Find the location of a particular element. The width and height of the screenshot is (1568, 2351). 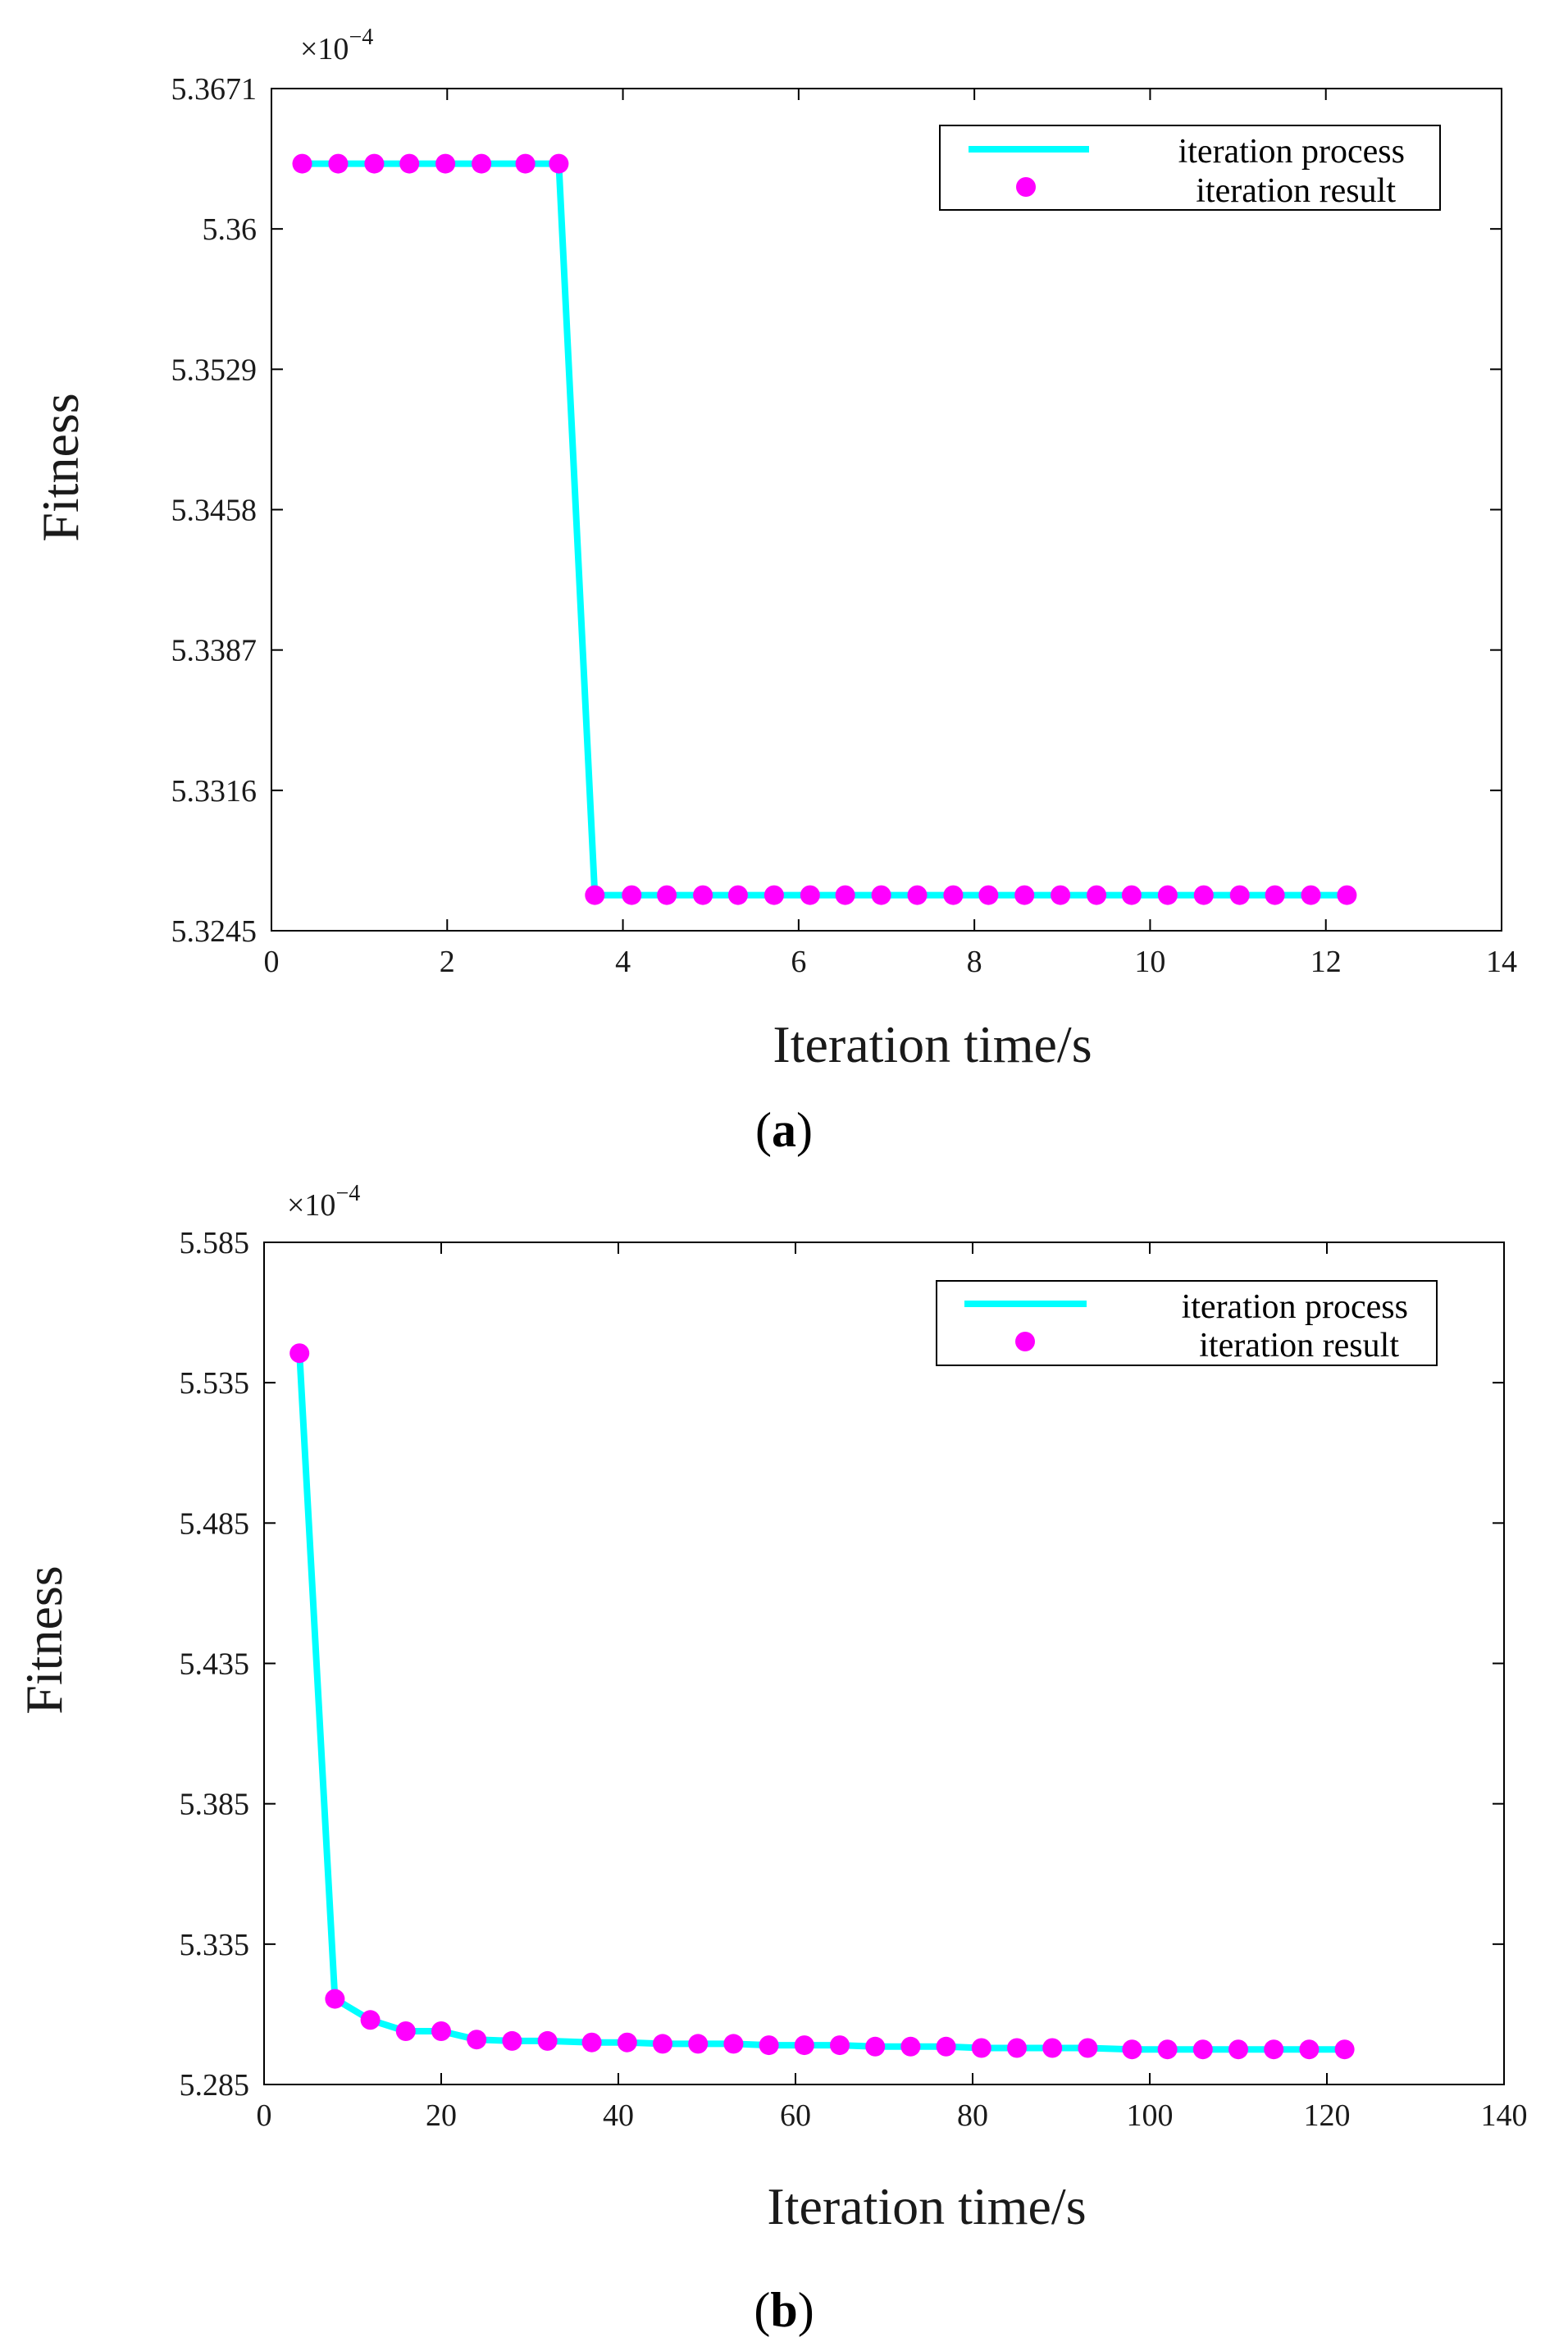

y-tick-label: 5.3671 is located at coordinates (215, 89).